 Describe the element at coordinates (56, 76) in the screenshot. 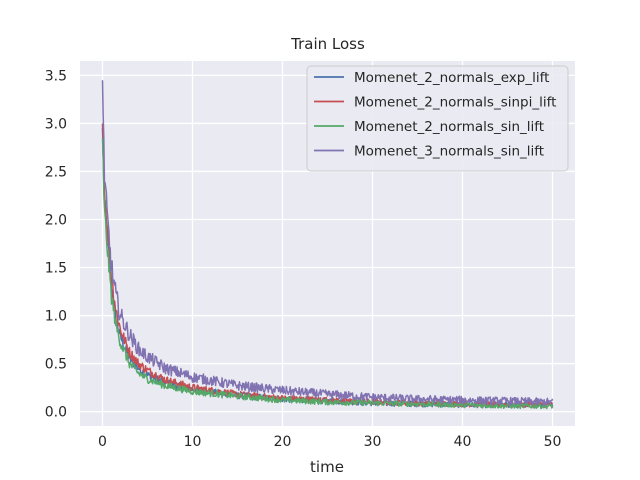

I see `y-tick-label: 3.5` at that location.